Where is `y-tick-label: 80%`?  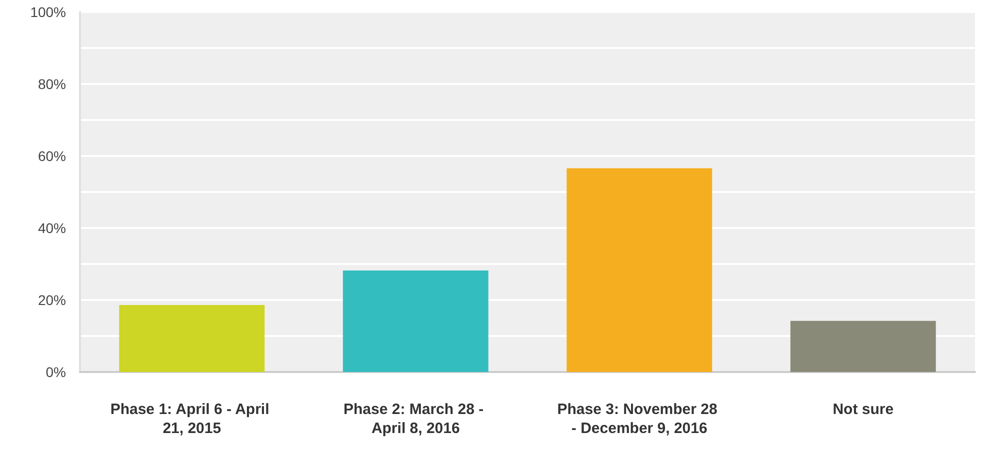
y-tick-label: 80% is located at coordinates (52, 84).